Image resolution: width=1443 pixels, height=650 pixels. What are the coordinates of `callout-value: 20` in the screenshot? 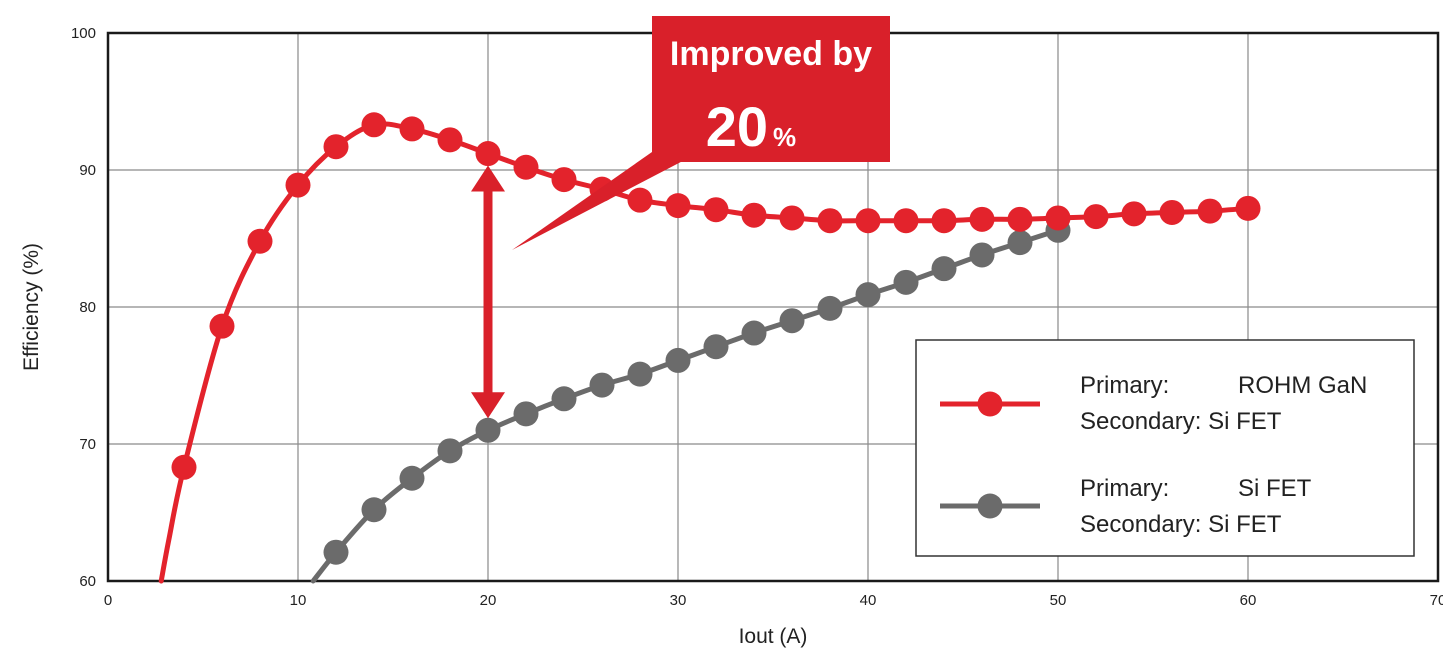 It's located at (737, 126).